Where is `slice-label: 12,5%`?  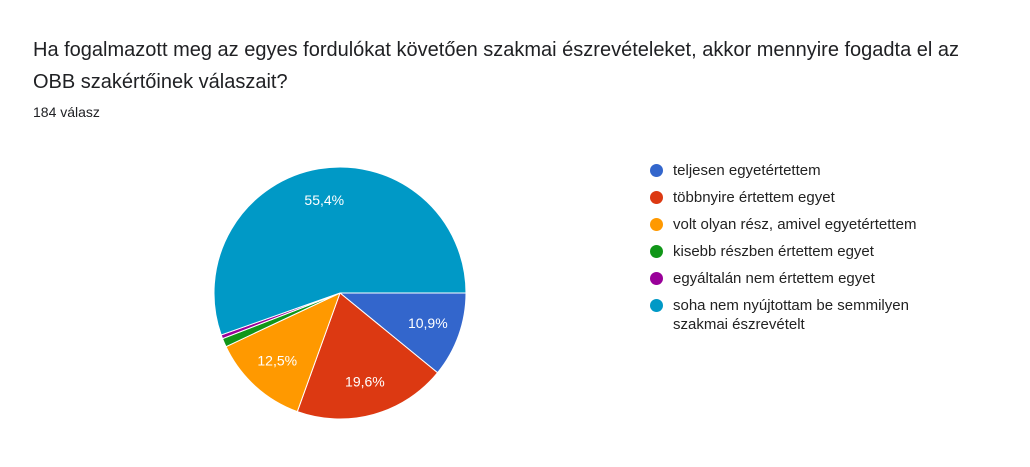
slice-label: 12,5% is located at coordinates (277, 361).